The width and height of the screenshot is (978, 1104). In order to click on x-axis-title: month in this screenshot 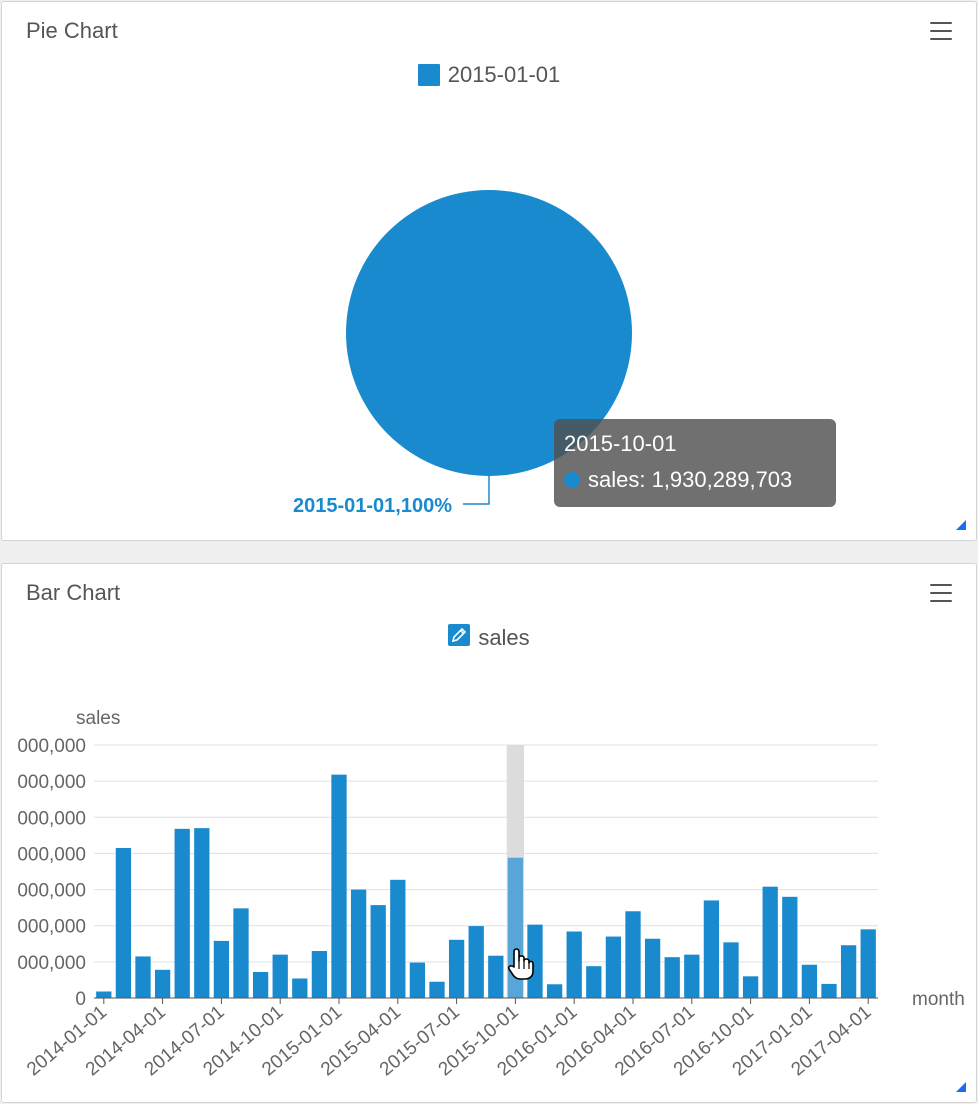, I will do `click(938, 999)`.